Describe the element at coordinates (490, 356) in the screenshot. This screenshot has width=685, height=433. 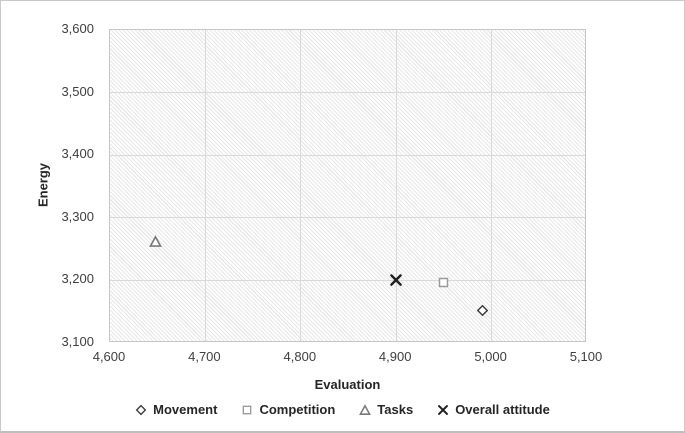
I see `x-tick-label: 5,000` at that location.